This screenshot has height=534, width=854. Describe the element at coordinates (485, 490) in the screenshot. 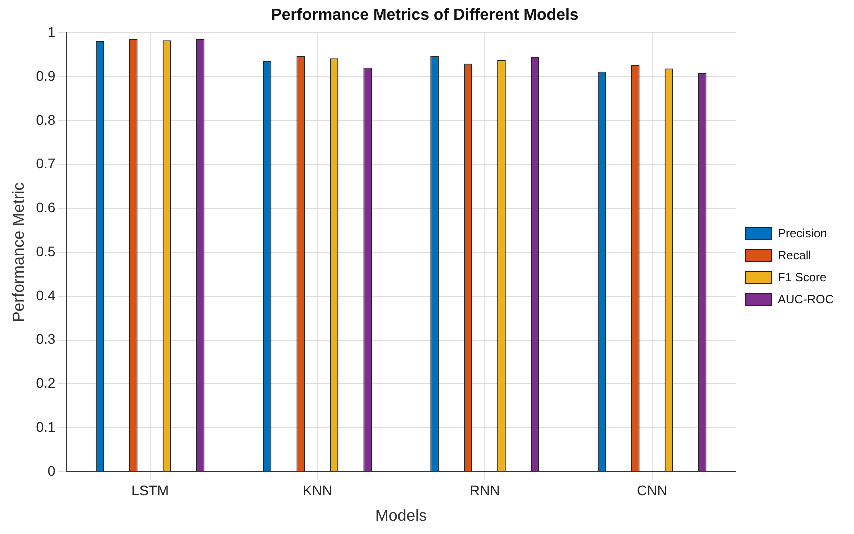

I see `x-tick-label: RNN` at that location.